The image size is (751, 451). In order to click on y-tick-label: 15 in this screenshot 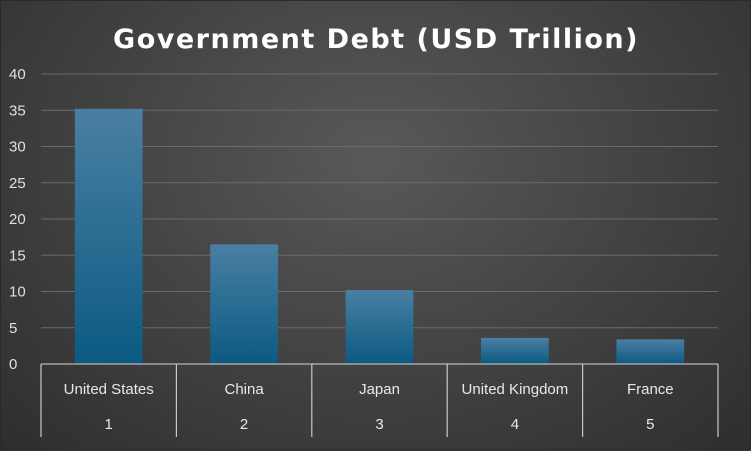, I will do `click(17, 255)`.